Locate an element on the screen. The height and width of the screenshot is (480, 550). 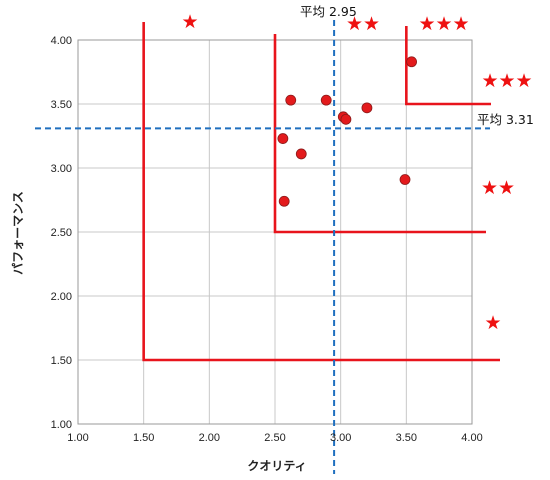
x-tick-label: 2.50 is located at coordinates (274, 438).